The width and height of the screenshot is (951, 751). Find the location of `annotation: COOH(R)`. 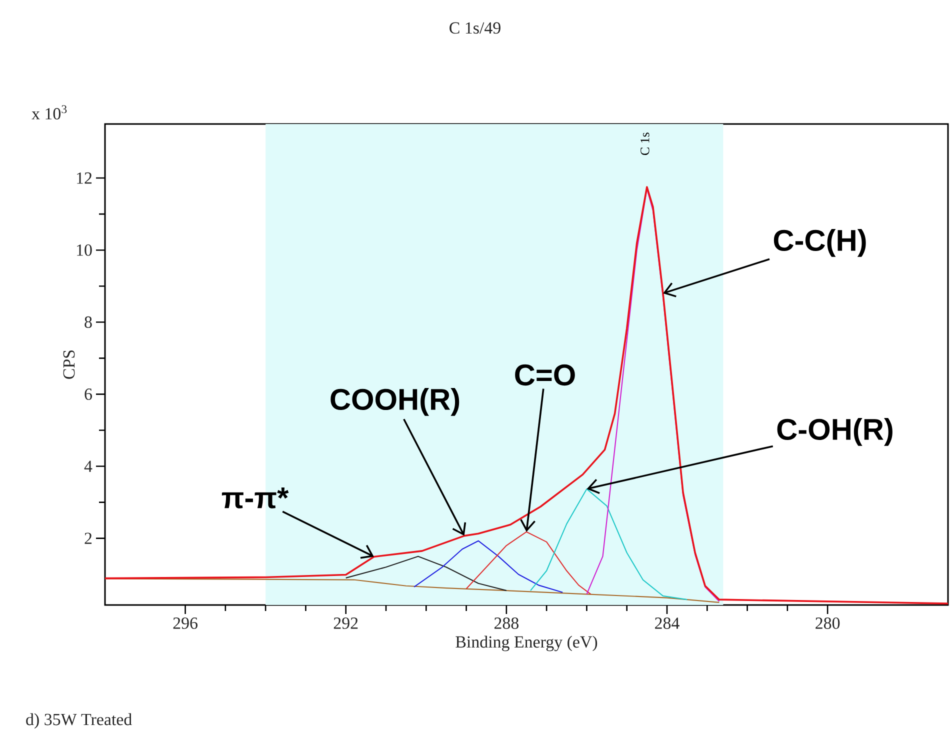

annotation: COOH(R) is located at coordinates (395, 402).